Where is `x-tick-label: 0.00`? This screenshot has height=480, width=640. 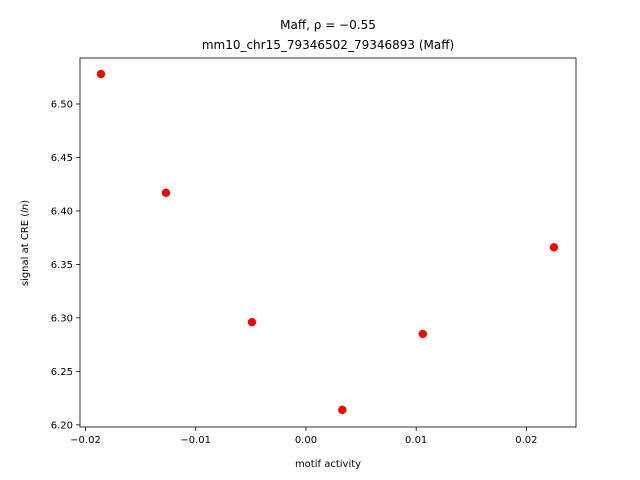
x-tick-label: 0.00 is located at coordinates (306, 440).